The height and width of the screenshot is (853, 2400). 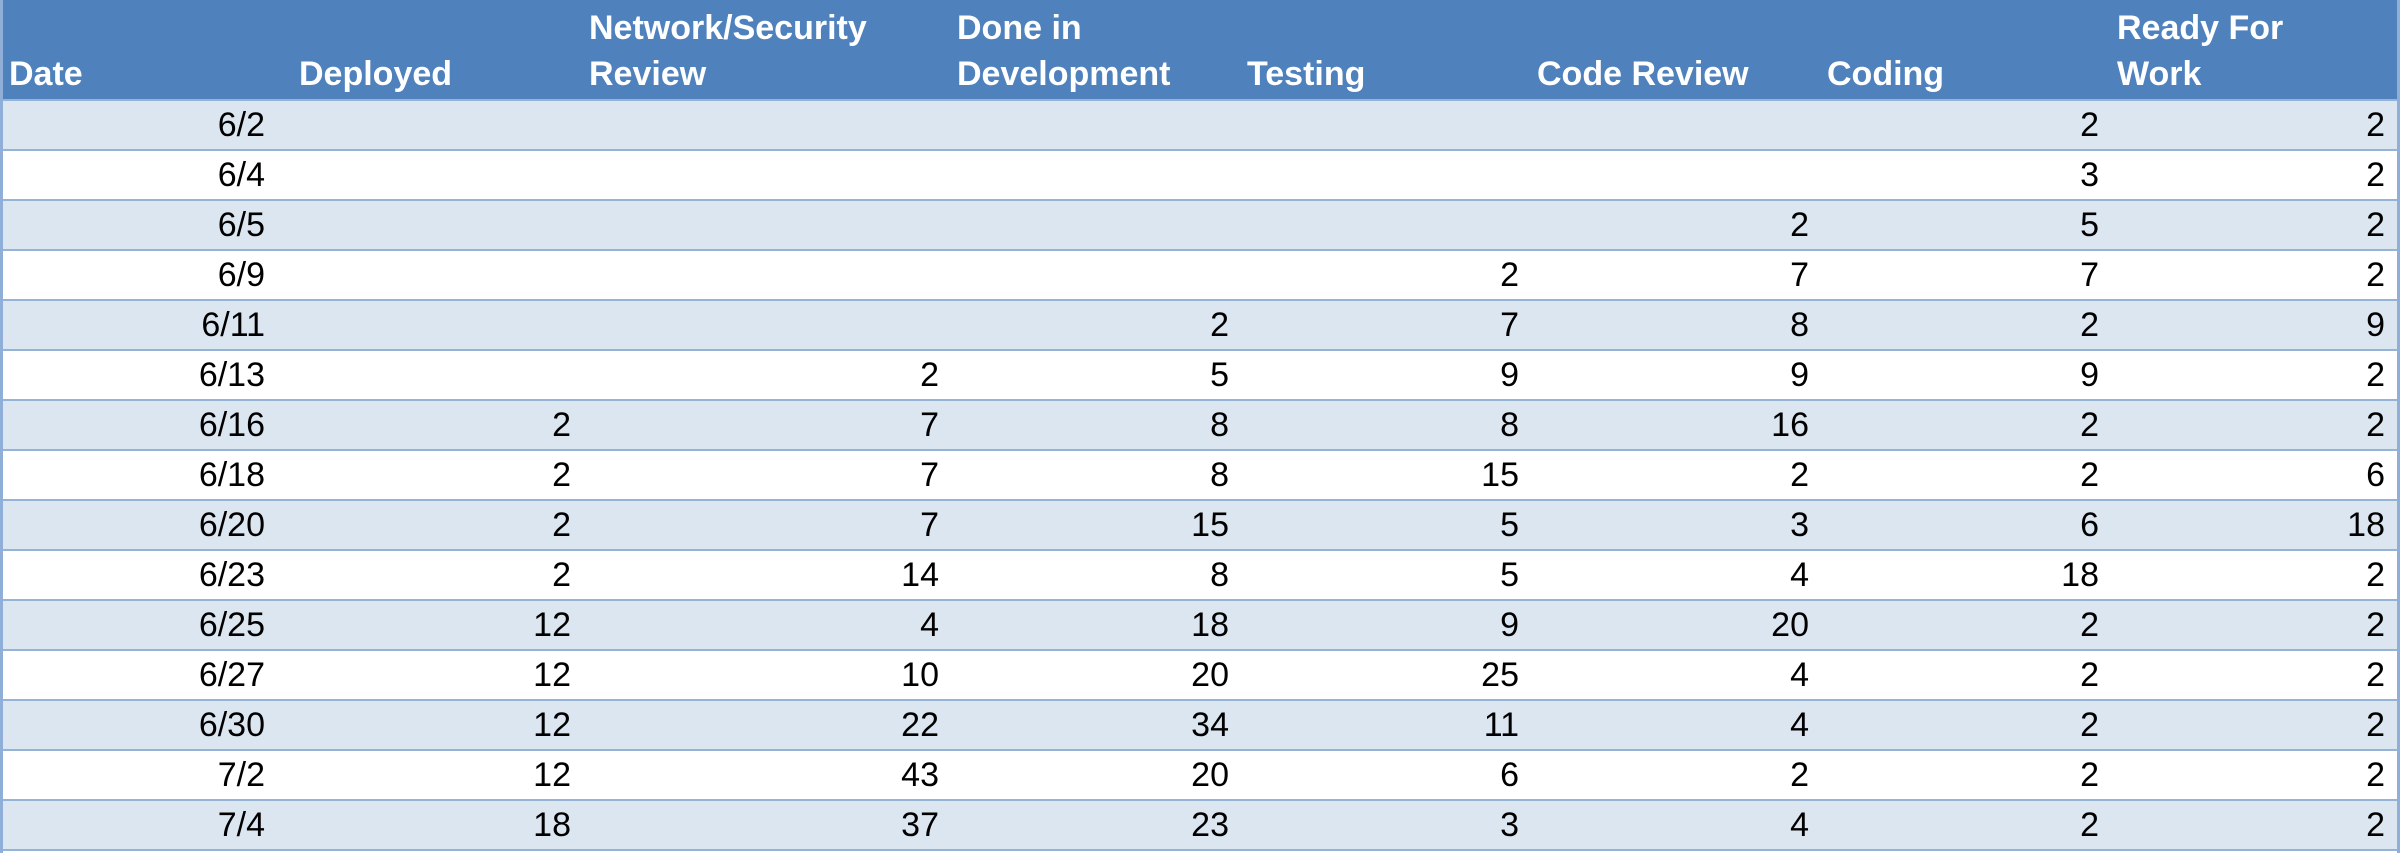 I want to click on column-header-network-security-review: Network/Security Review, so click(x=728, y=51).